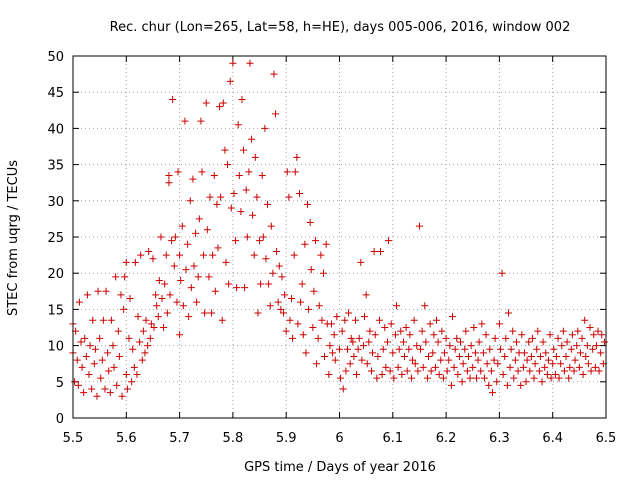 This screenshot has width=640, height=480. What do you see at coordinates (446, 438) in the screenshot?
I see `x-tick-label: 6.2` at bounding box center [446, 438].